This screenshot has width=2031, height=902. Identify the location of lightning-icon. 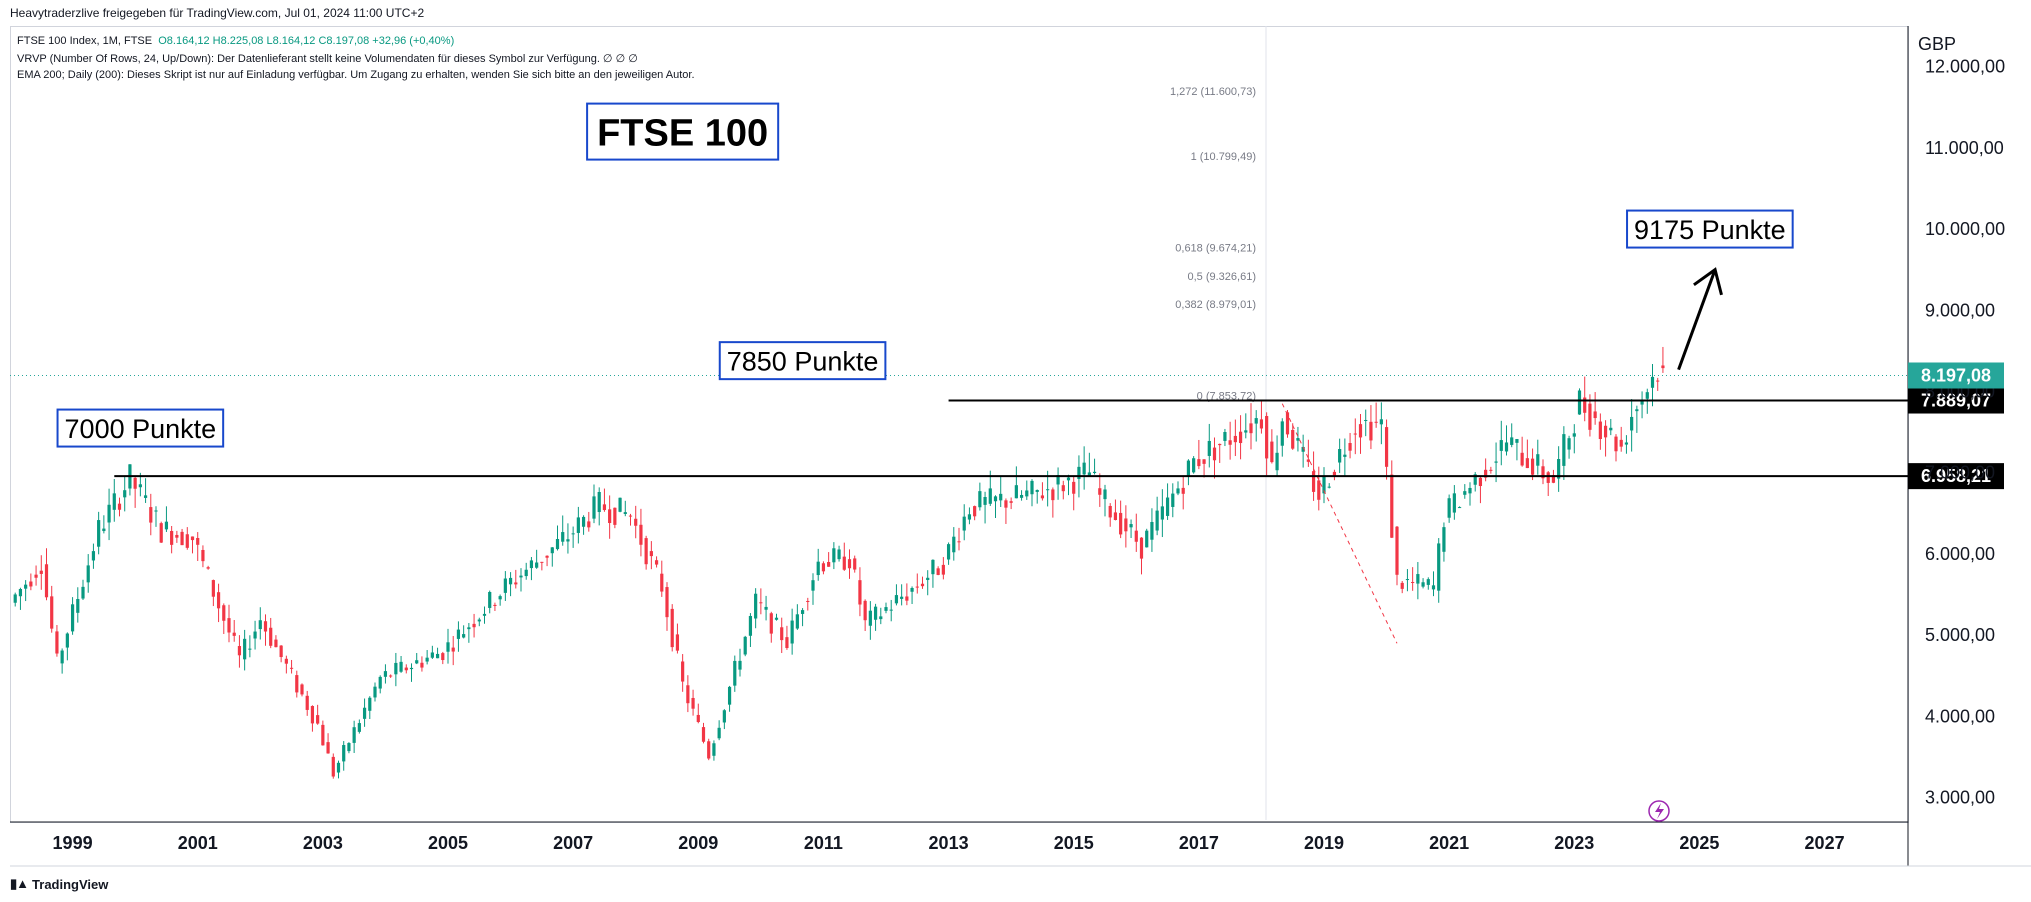
(1659, 811).